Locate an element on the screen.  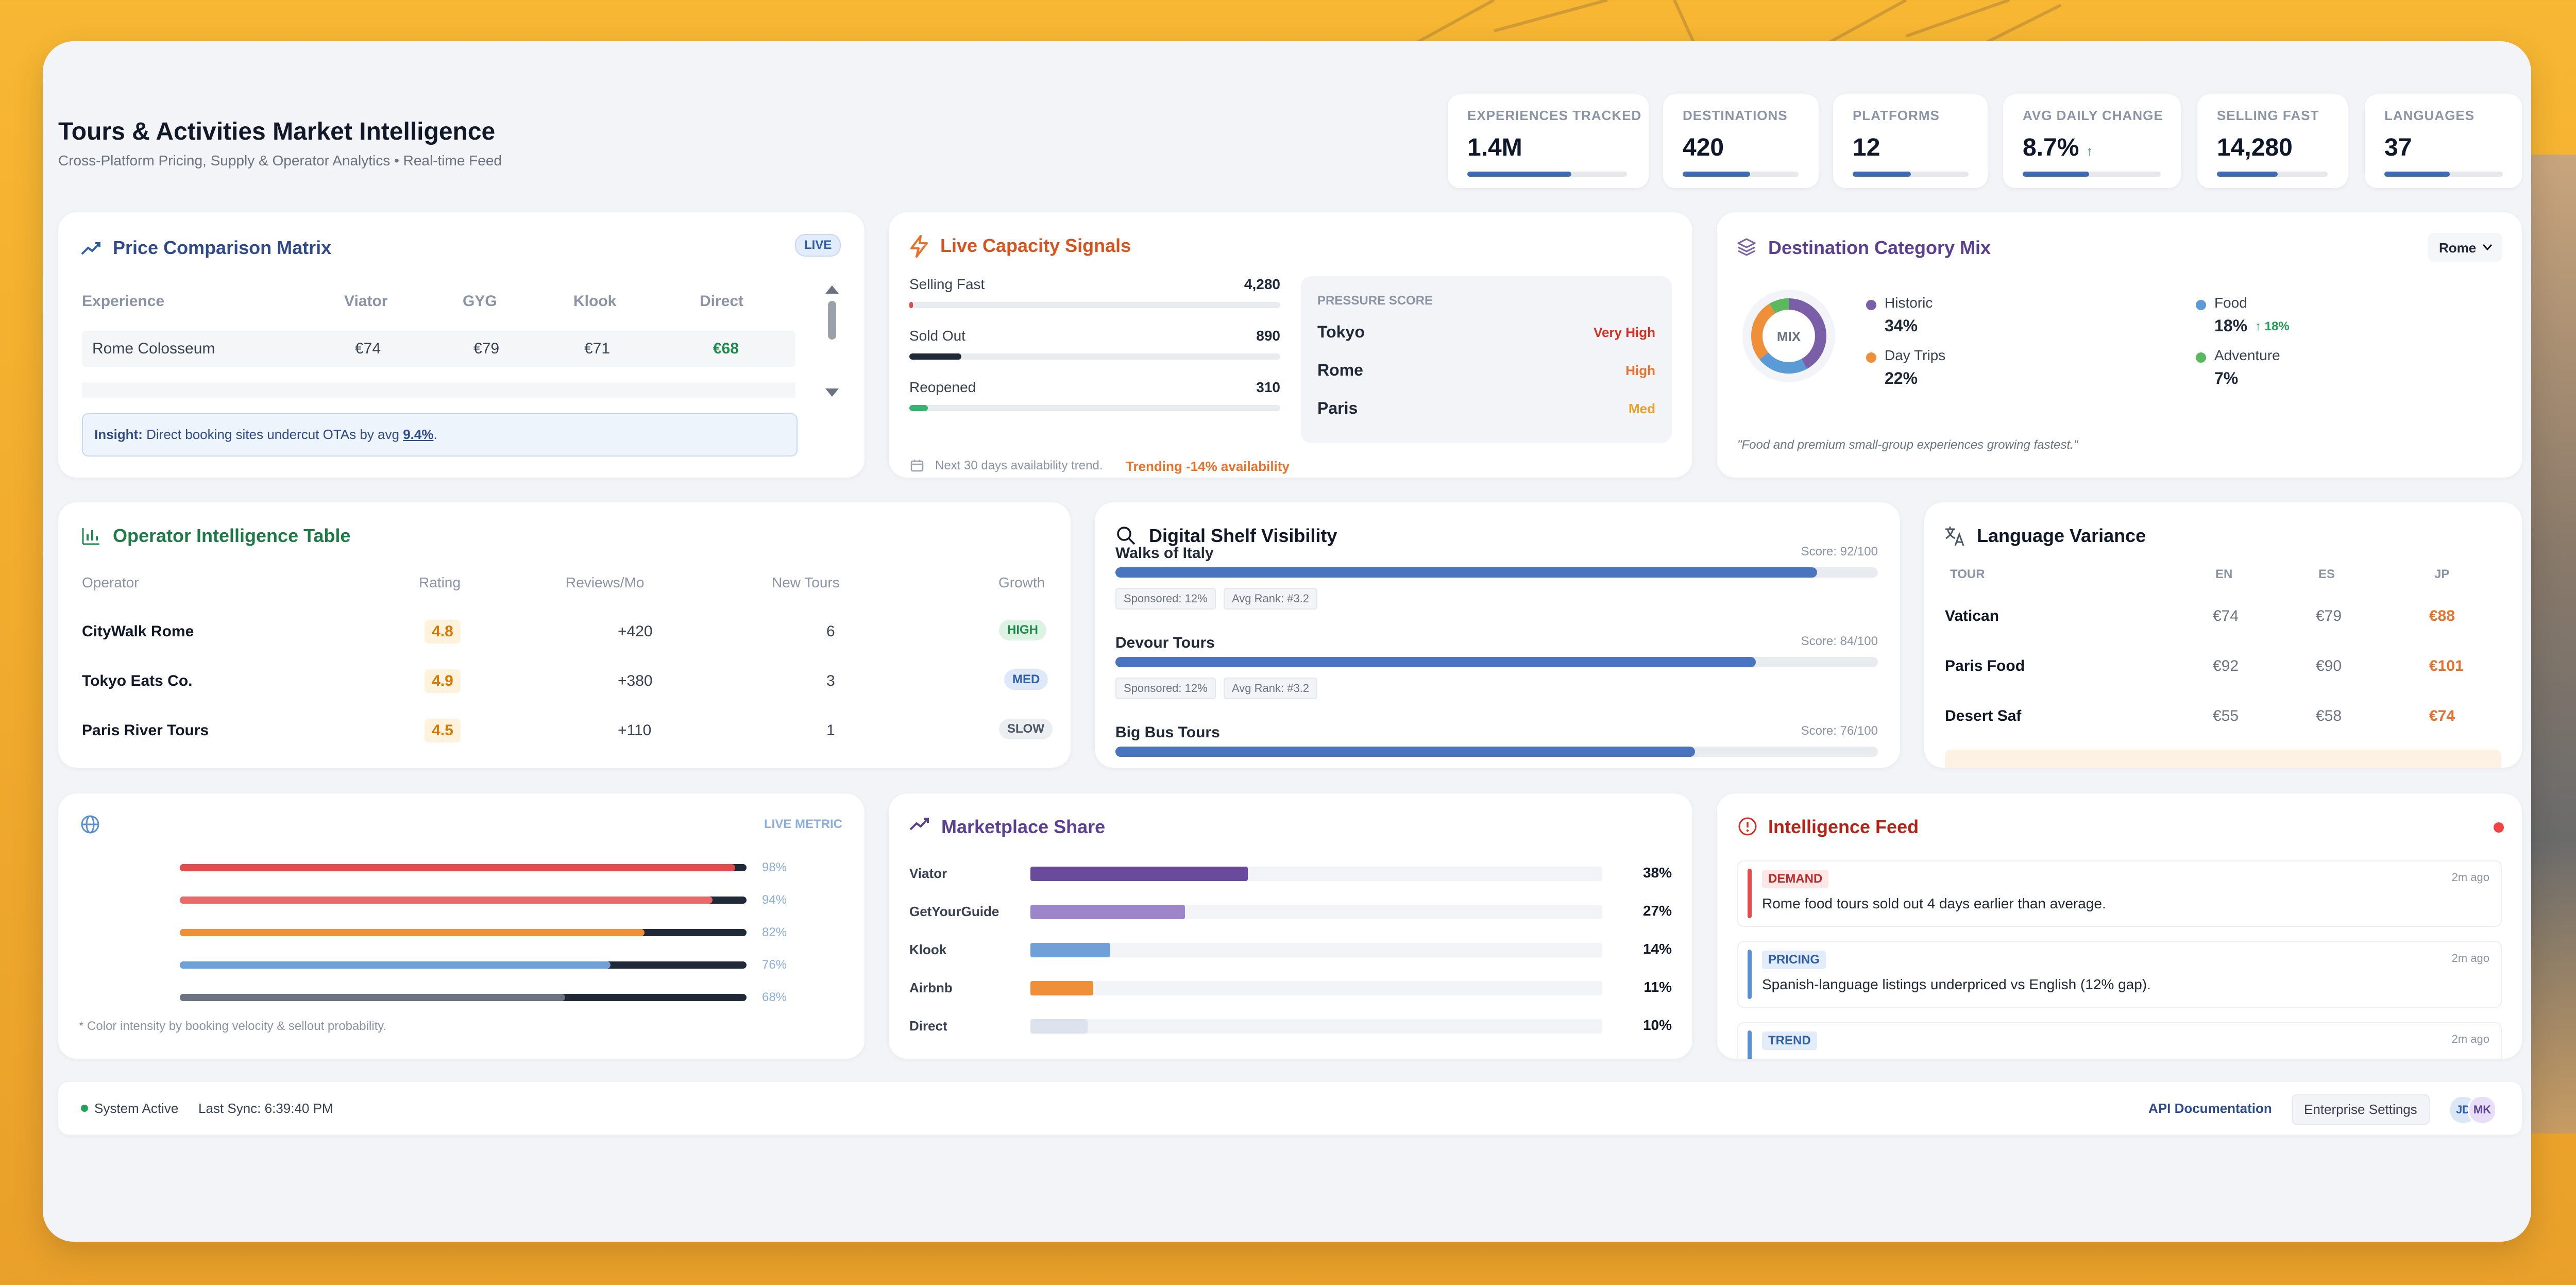
table-row: Desert Saf €55 €58 €74 is located at coordinates (2223, 718).